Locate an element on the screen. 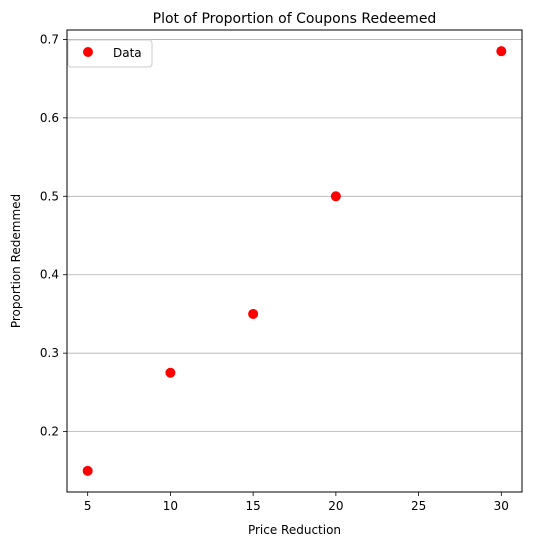 This screenshot has height=547, width=536. chart-title: Plot of Proportion of Coupons Redeemed is located at coordinates (295, 19).